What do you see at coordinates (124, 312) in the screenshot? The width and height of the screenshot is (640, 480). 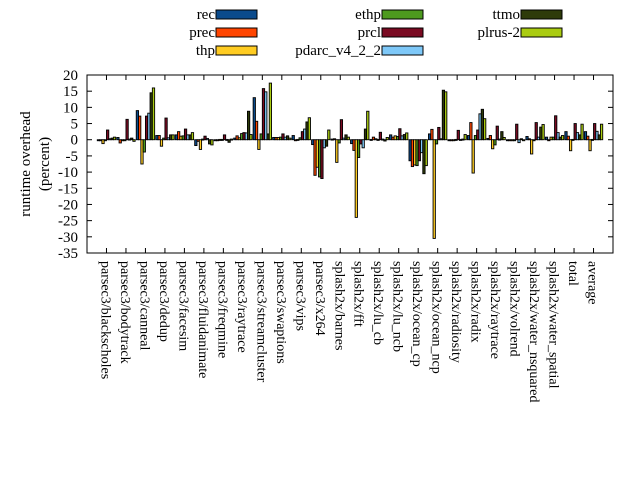 I see `x-tick-label: parsec3/bodytrack` at bounding box center [124, 312].